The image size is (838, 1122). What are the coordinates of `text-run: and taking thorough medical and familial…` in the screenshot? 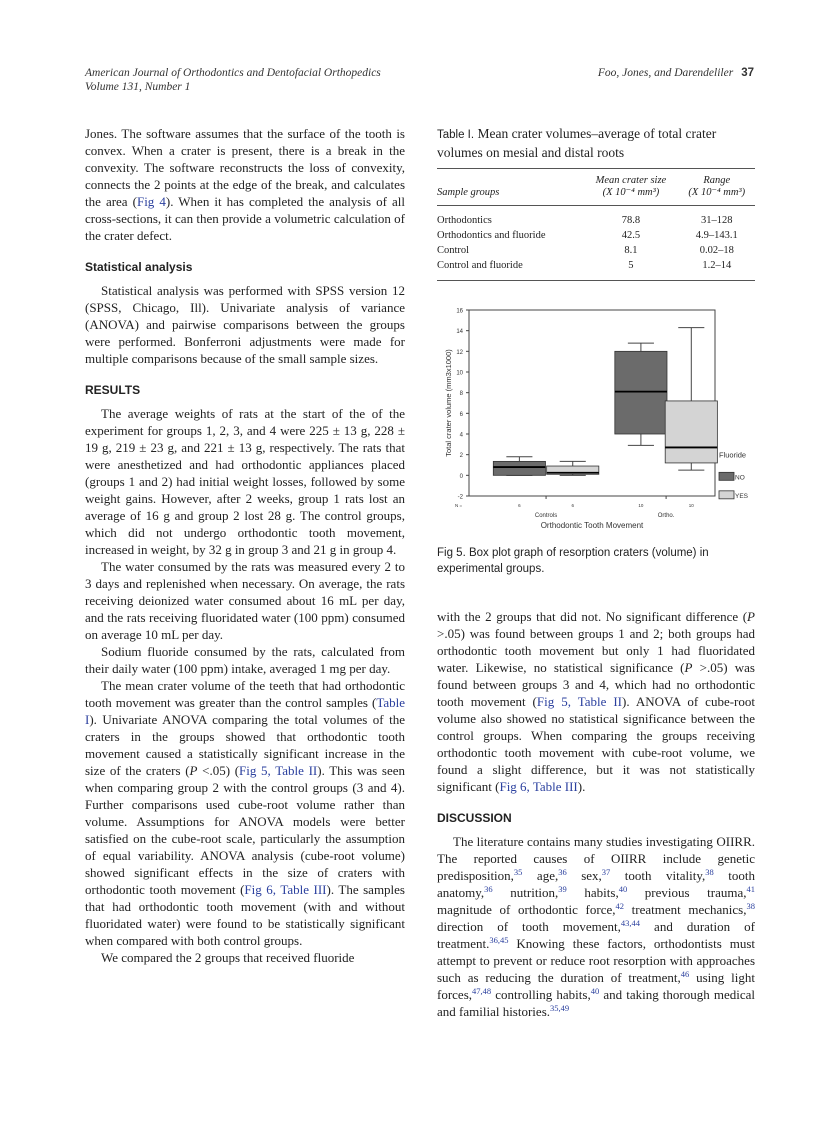 It's located at (596, 1003).